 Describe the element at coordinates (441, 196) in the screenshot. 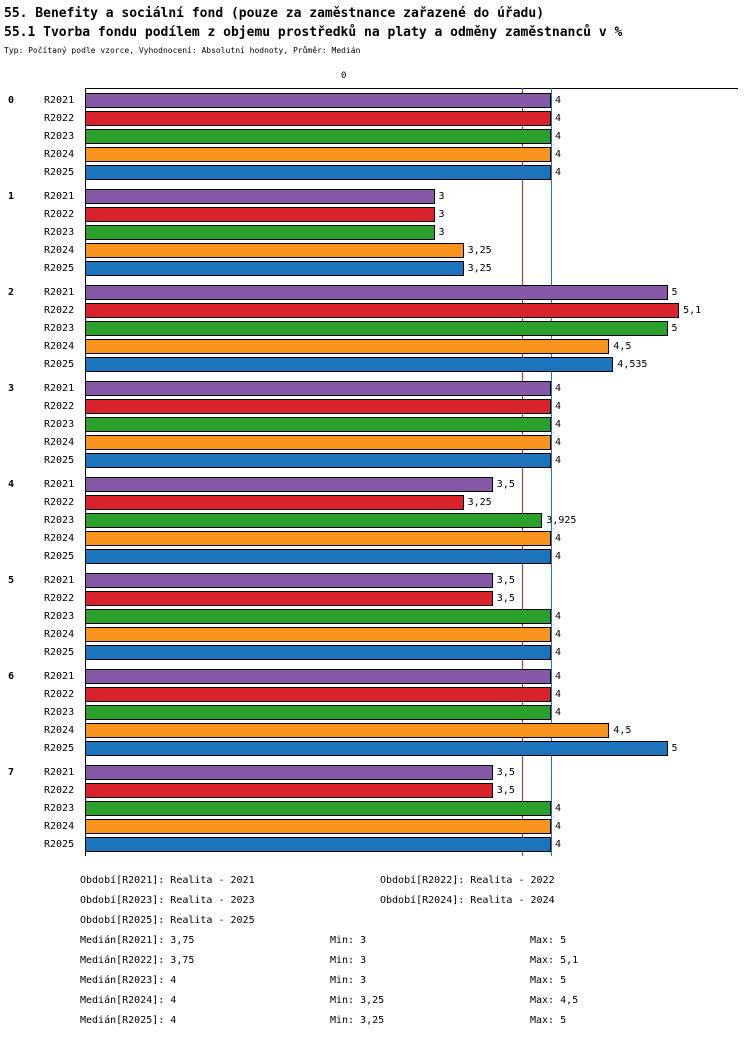

I see `bar-value-label: 3` at that location.